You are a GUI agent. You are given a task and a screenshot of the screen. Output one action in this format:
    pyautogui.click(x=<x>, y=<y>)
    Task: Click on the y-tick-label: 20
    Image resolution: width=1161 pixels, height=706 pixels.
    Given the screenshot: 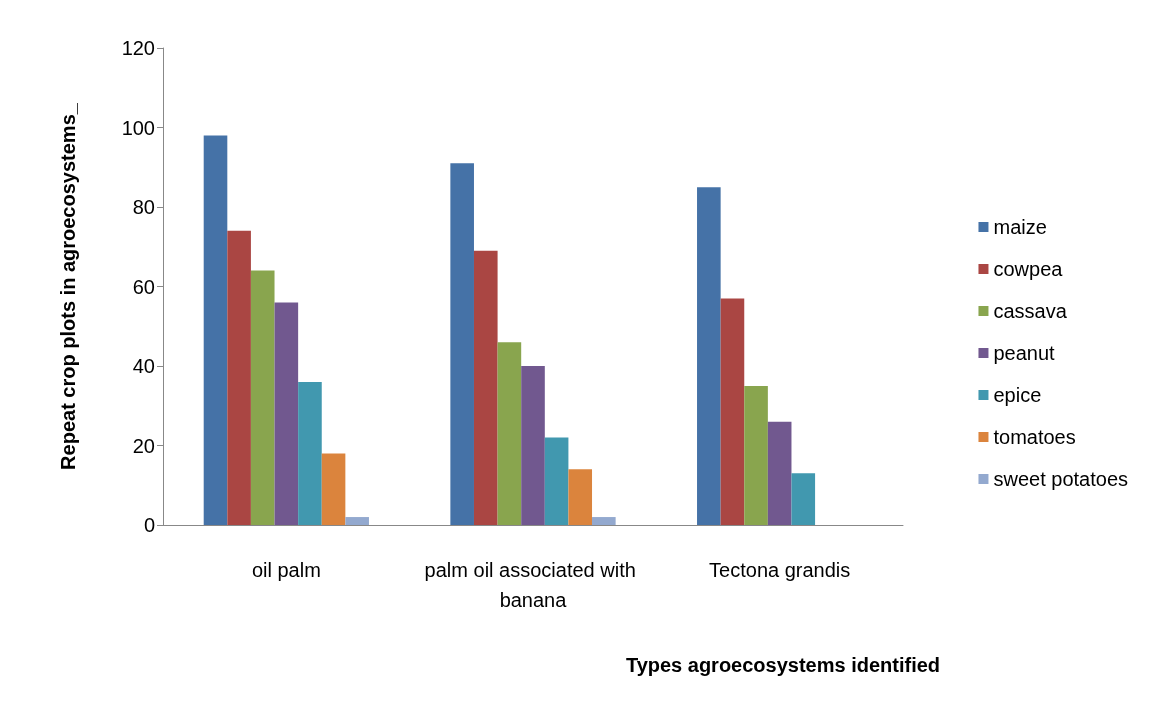 What is the action you would take?
    pyautogui.click(x=143, y=445)
    